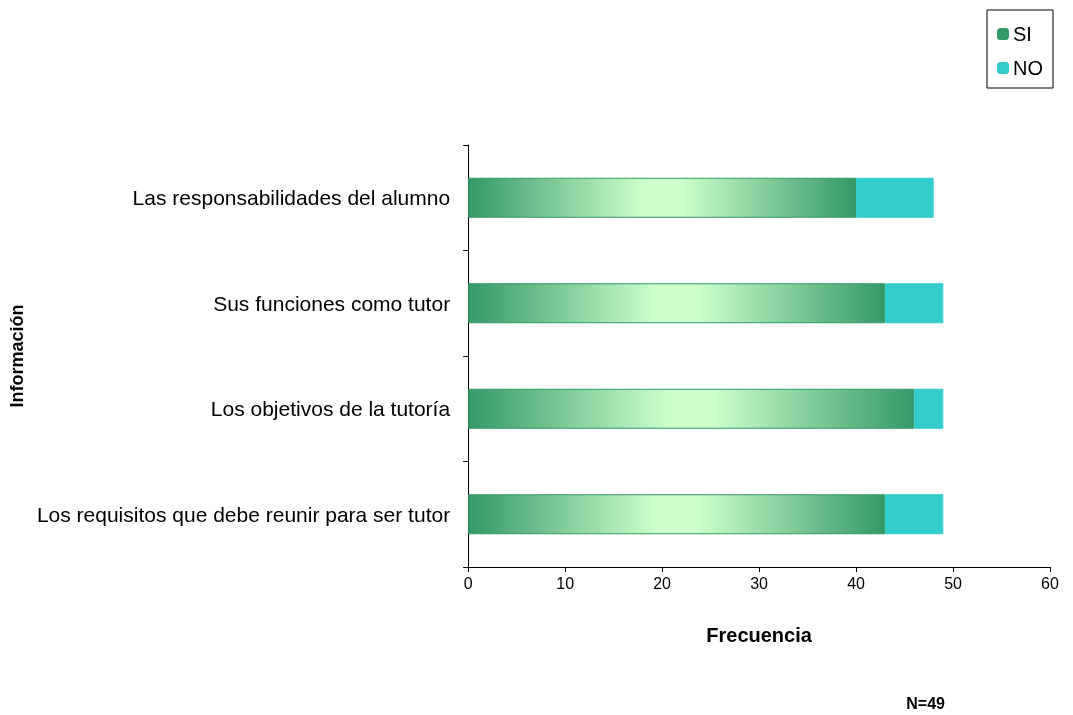 The image size is (1073, 715). What do you see at coordinates (330, 409) in the screenshot?
I see `y-tick-label: Los objetivos de la tutoría` at bounding box center [330, 409].